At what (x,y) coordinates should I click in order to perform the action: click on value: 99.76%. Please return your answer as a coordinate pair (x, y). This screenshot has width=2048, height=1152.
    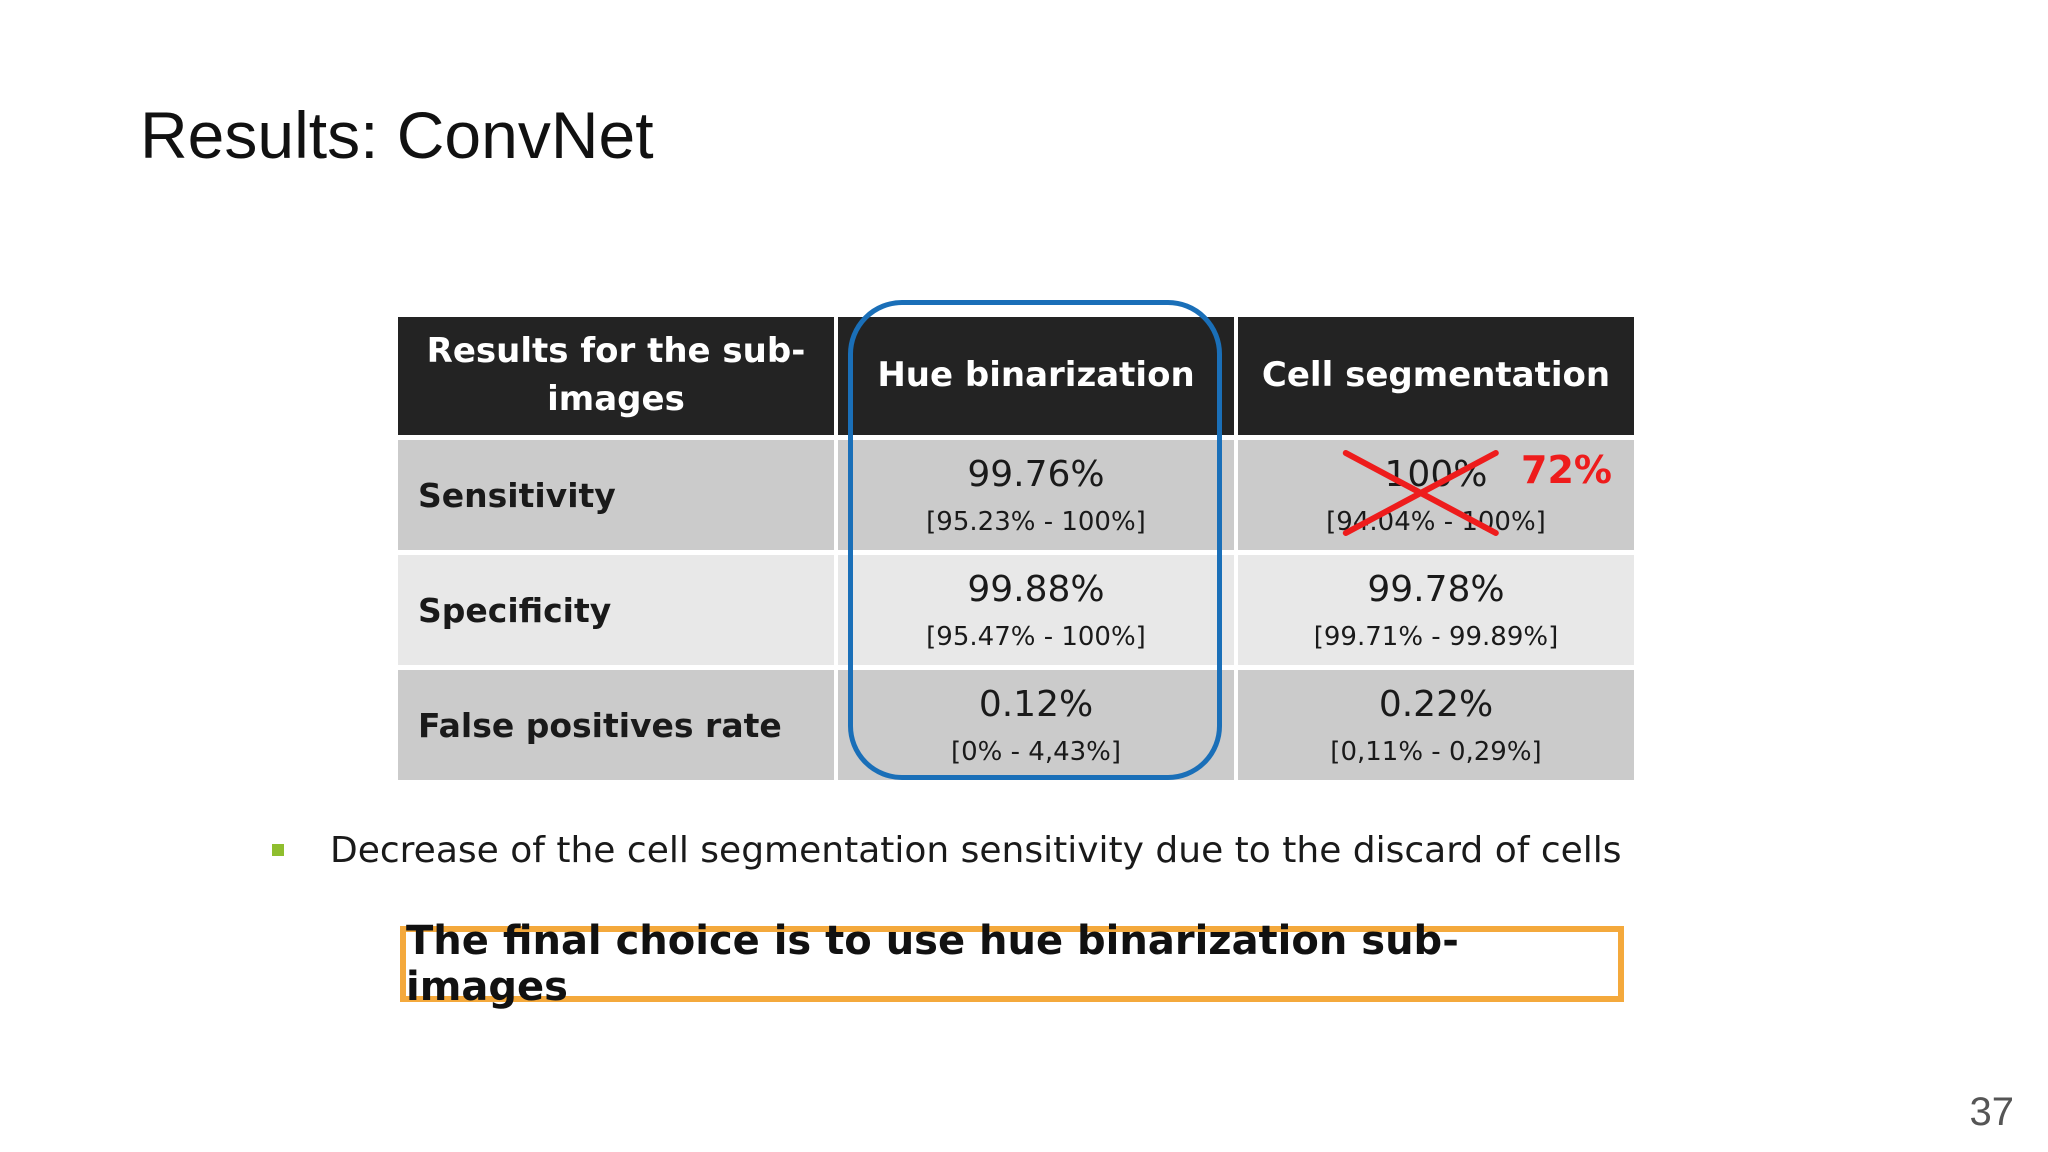
    Looking at the image, I should click on (1036, 475).